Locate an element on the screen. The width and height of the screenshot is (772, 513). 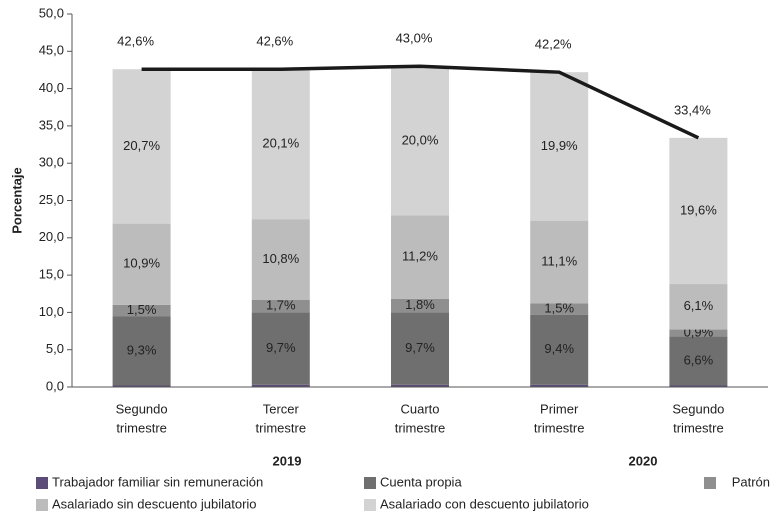
data-label: 10,9% is located at coordinates (141, 263).